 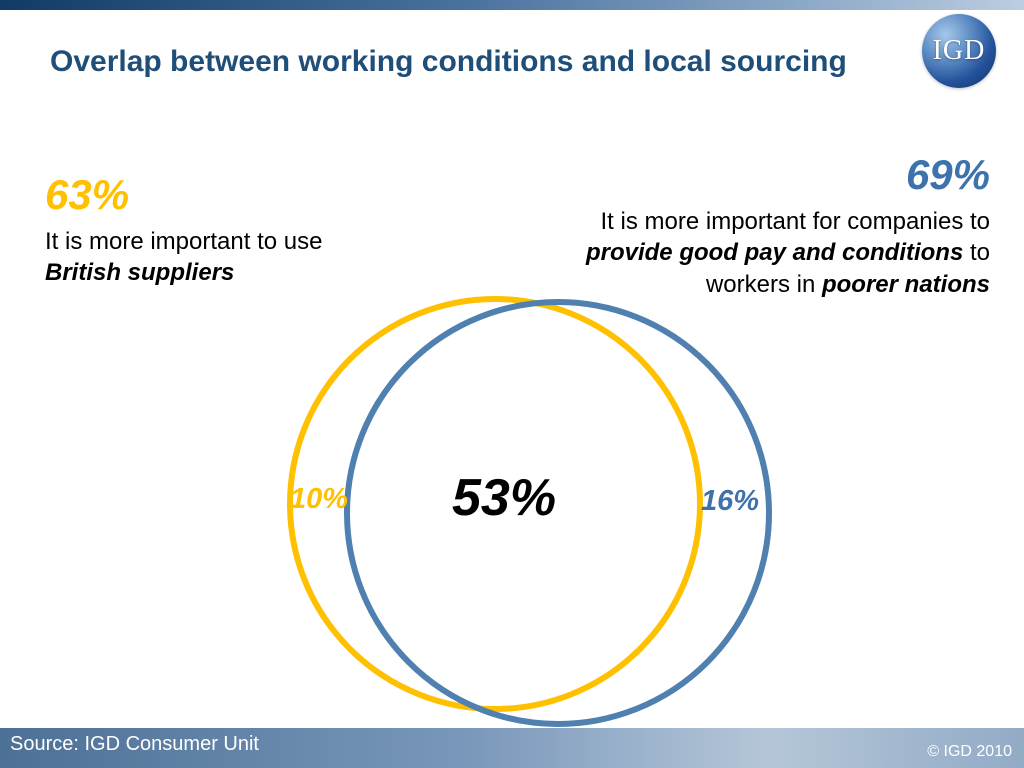 What do you see at coordinates (134, 744) in the screenshot?
I see `source-text: Source: IGD Consumer Unit` at bounding box center [134, 744].